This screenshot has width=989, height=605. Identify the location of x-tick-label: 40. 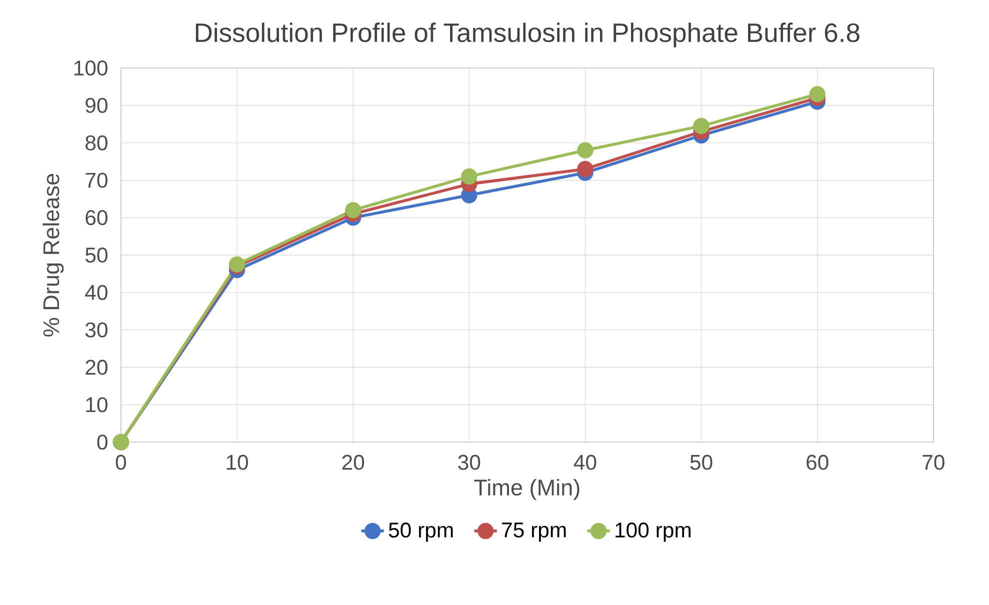
(585, 462).